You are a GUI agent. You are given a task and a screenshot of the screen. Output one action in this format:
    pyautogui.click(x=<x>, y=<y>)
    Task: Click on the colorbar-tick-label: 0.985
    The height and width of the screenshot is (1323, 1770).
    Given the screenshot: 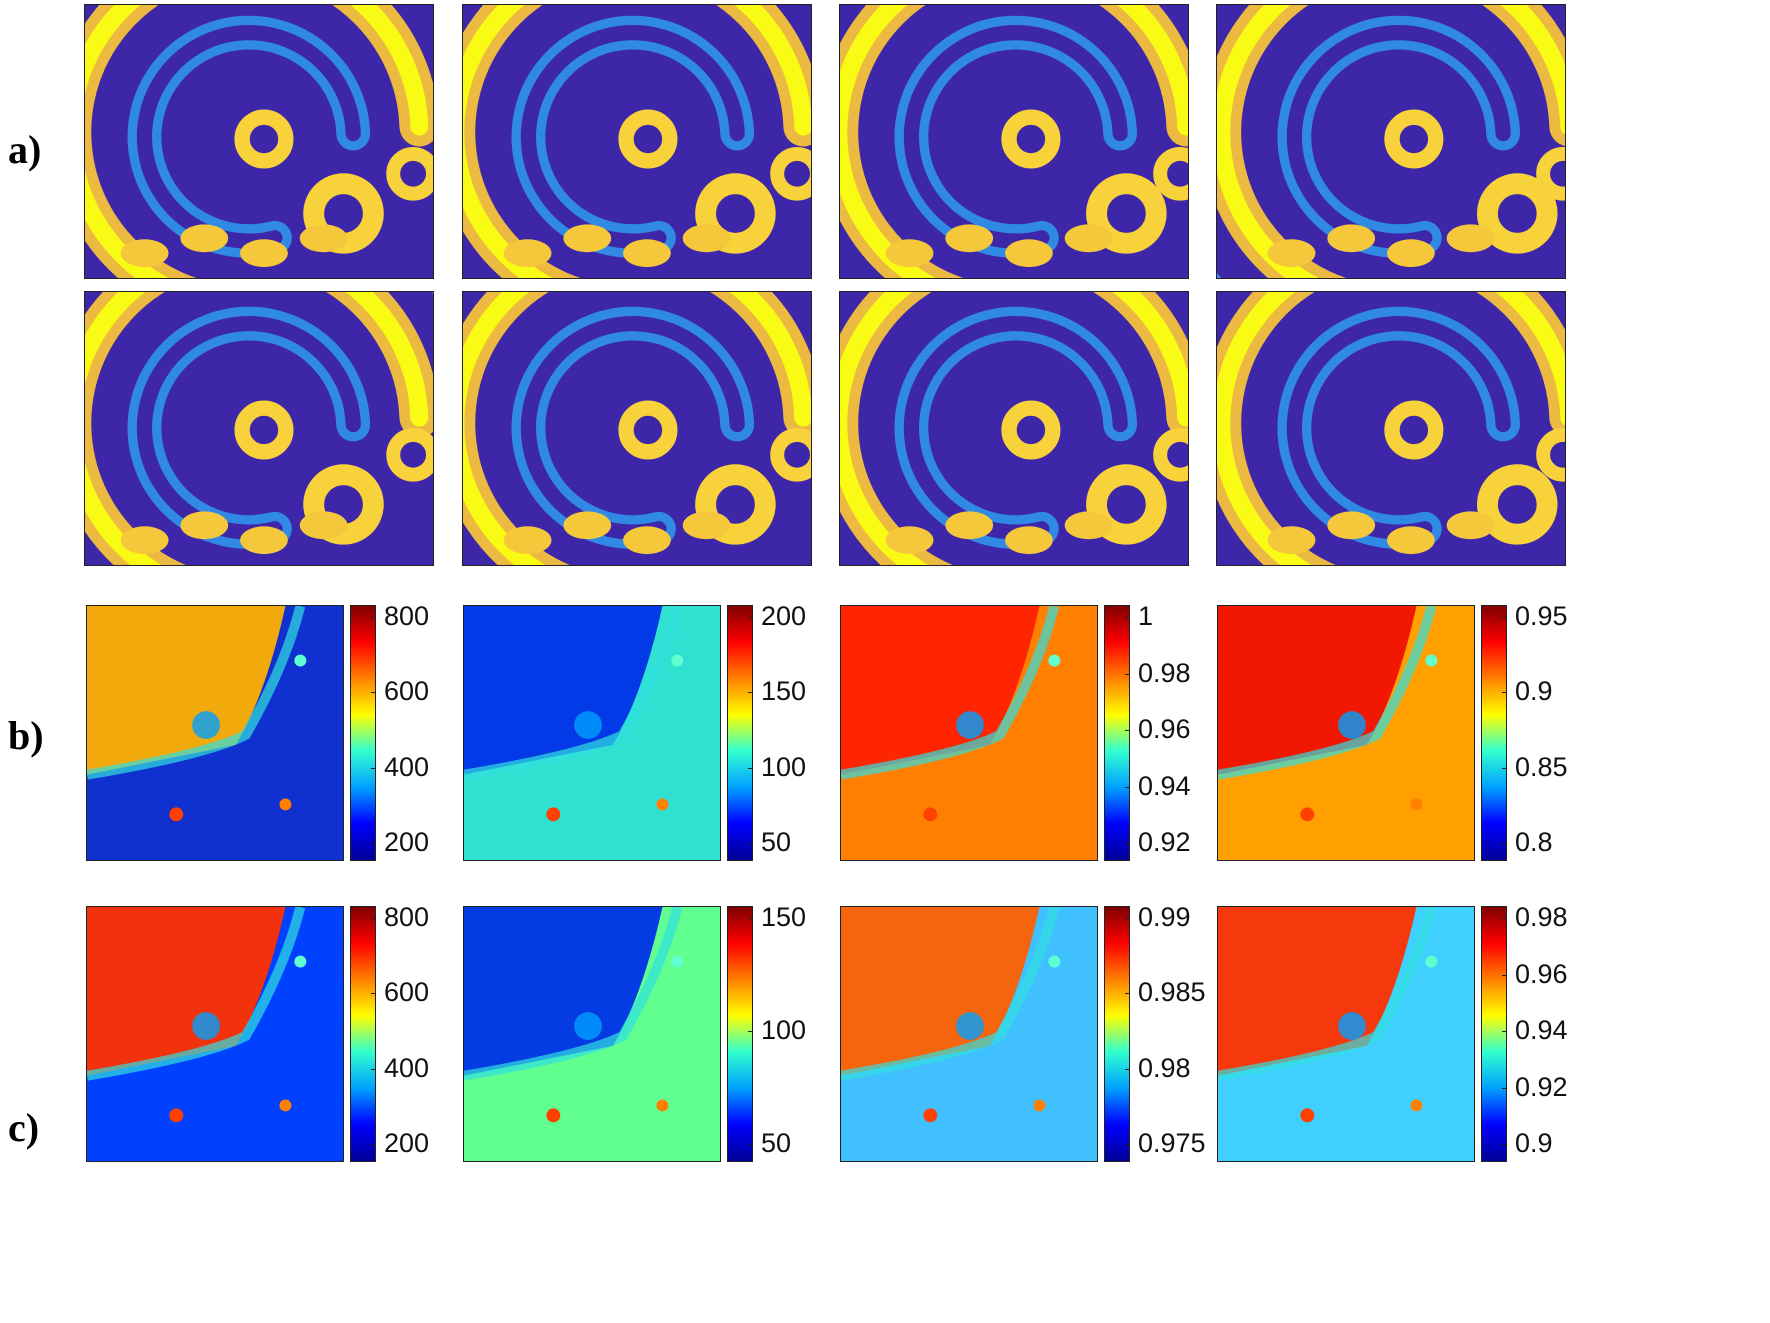 What is the action you would take?
    pyautogui.click(x=1172, y=992)
    